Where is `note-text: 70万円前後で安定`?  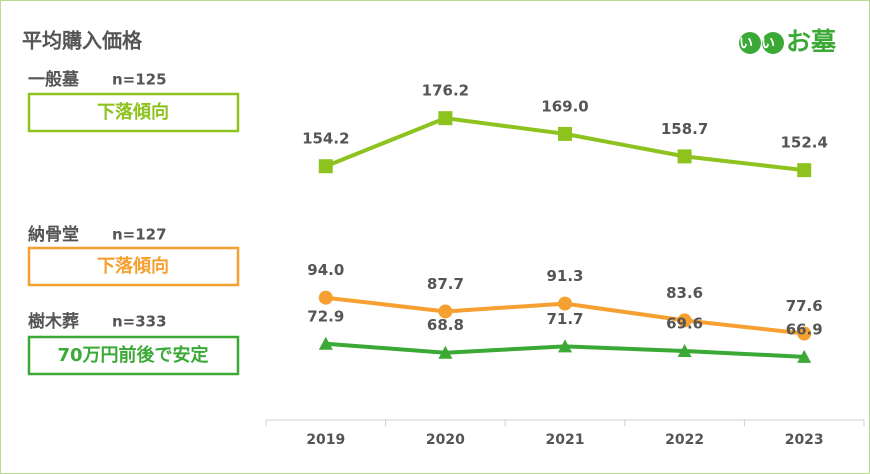
note-text: 70万円前後で安定 is located at coordinates (132, 355).